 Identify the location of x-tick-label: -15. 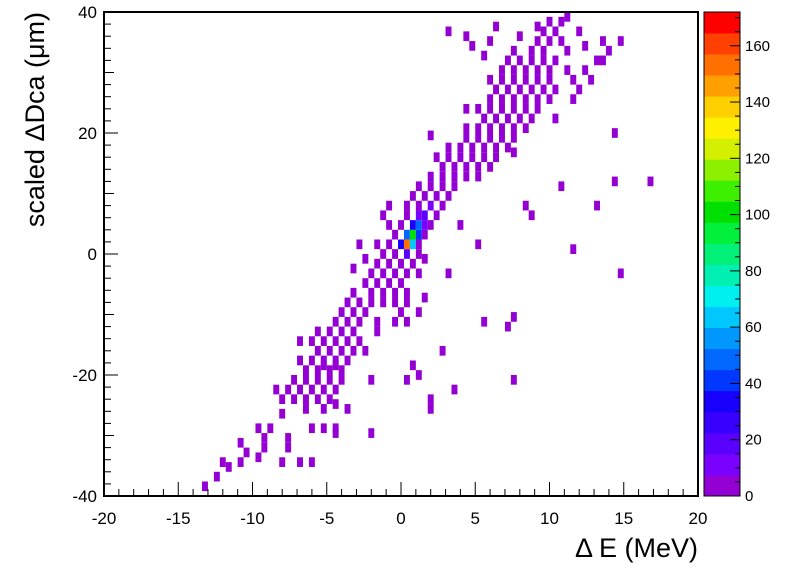
(178, 518).